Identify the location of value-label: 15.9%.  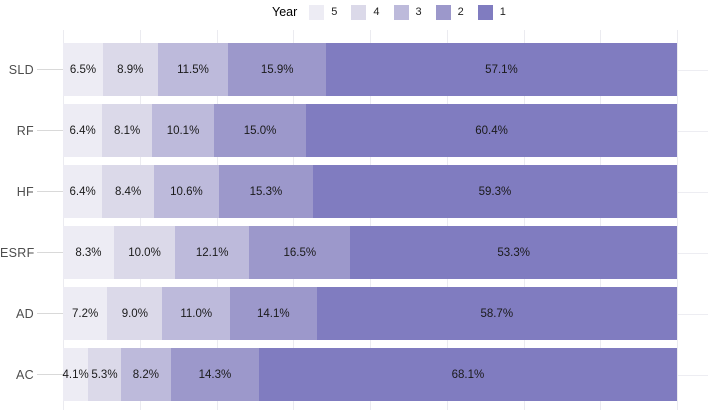
(277, 69).